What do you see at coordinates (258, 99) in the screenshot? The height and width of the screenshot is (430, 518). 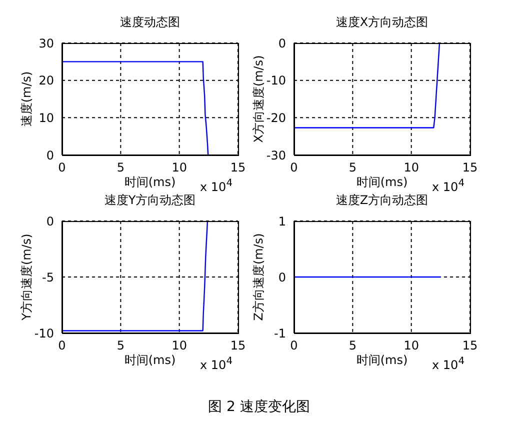 I see `y-axis-title: X方向速度(m/s)` at bounding box center [258, 99].